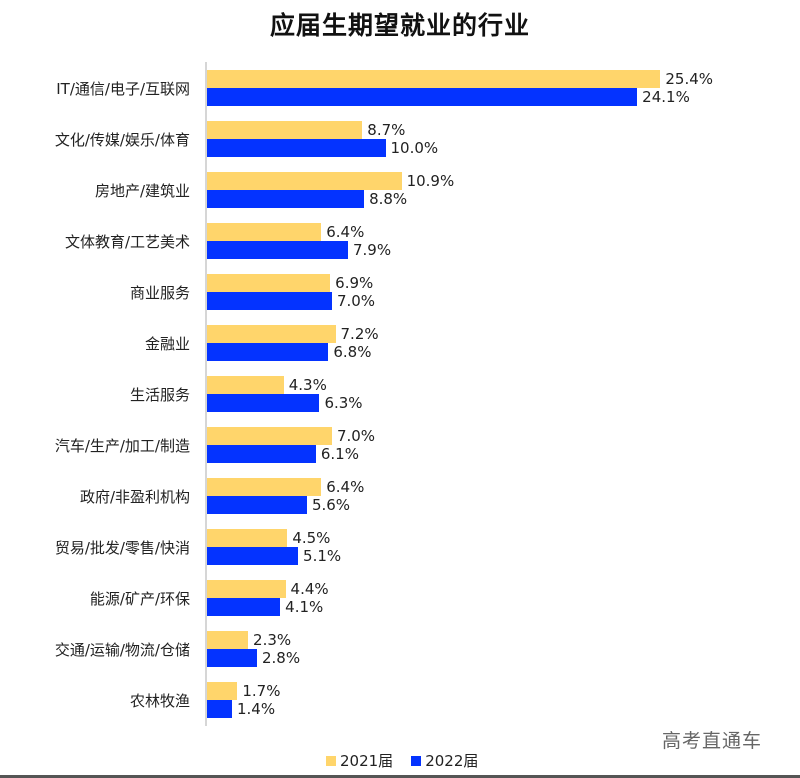 The width and height of the screenshot is (800, 778). What do you see at coordinates (206, 394) in the screenshot?
I see `y-axis-line` at bounding box center [206, 394].